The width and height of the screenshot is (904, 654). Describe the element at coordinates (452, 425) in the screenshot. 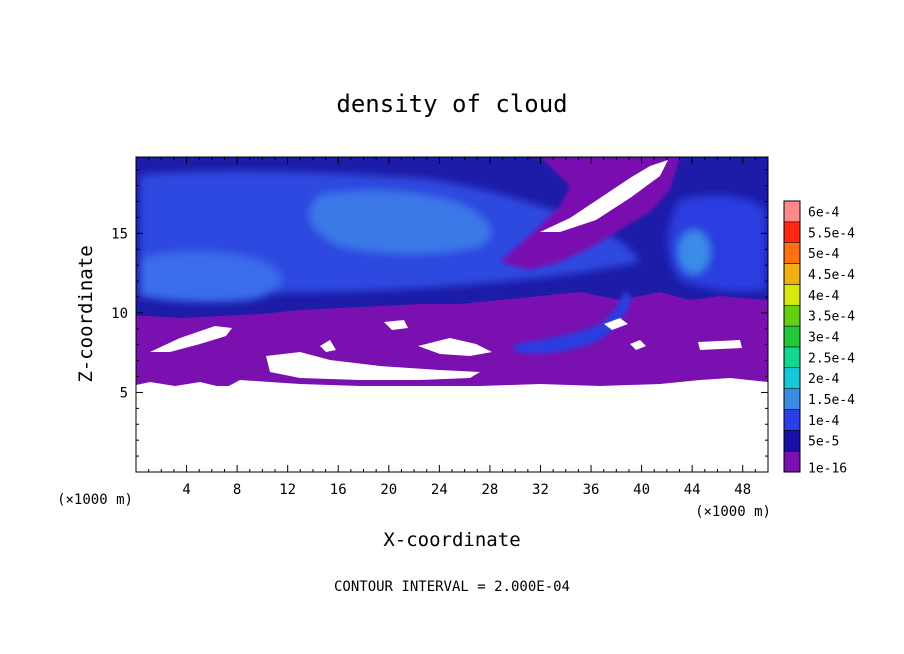

I see `cloud-free-region` at that location.